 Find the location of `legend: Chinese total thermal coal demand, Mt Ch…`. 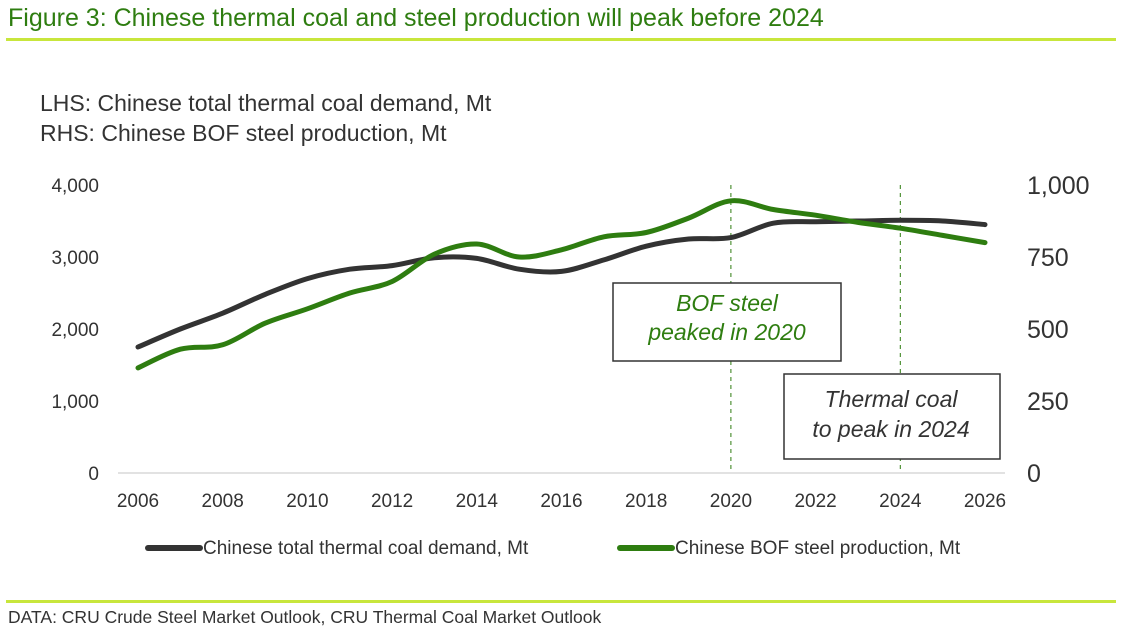

legend: Chinese total thermal coal demand, Mt Ch… is located at coordinates (553, 548).